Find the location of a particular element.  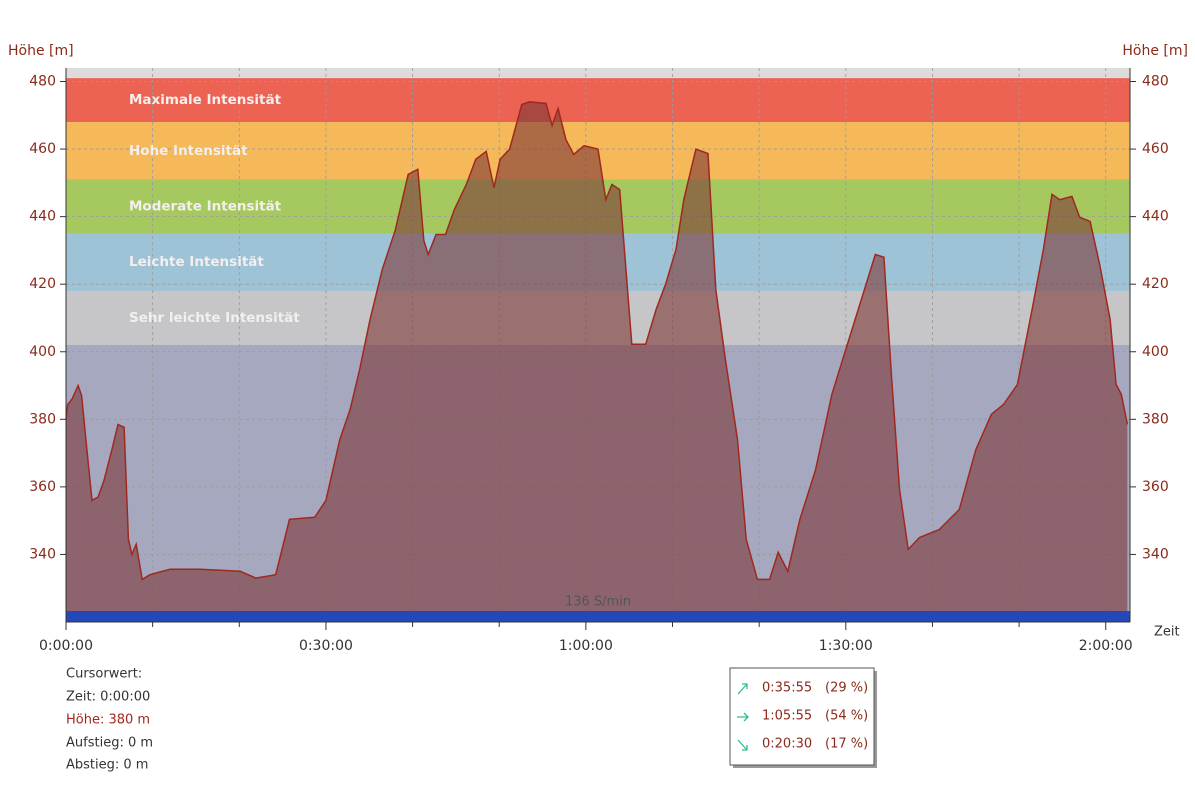

x-tick-label: 0:00:00 is located at coordinates (66, 646).